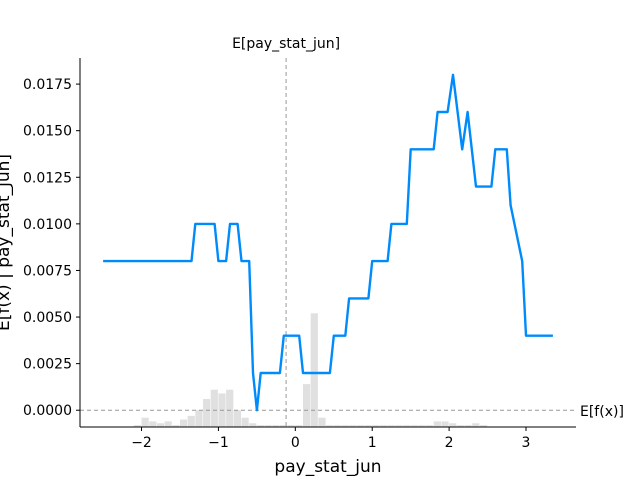 This screenshot has width=640, height=480. I want to click on x-tick-label: 2, so click(449, 443).